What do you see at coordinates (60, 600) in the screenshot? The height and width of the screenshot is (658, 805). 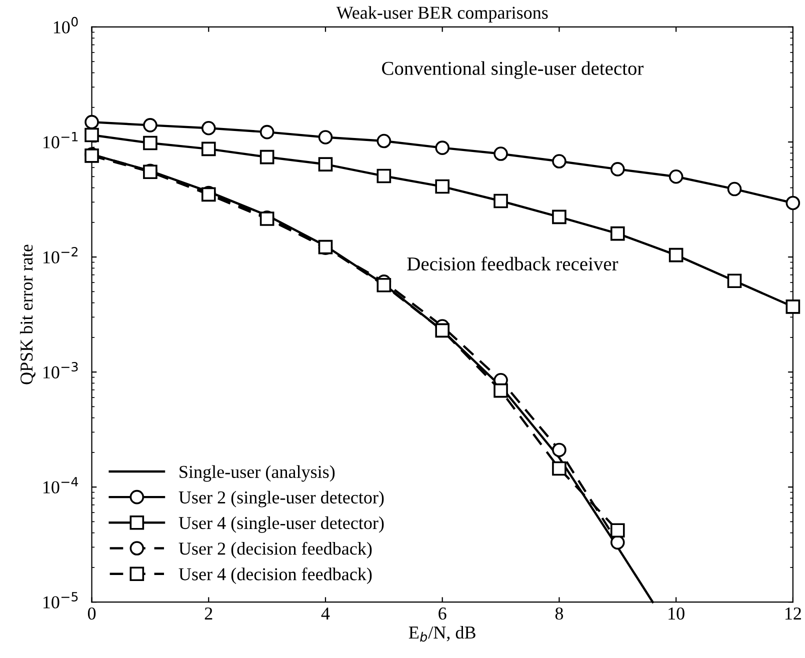 I see `y-tick-label: 10$^{−5}$` at bounding box center [60, 600].